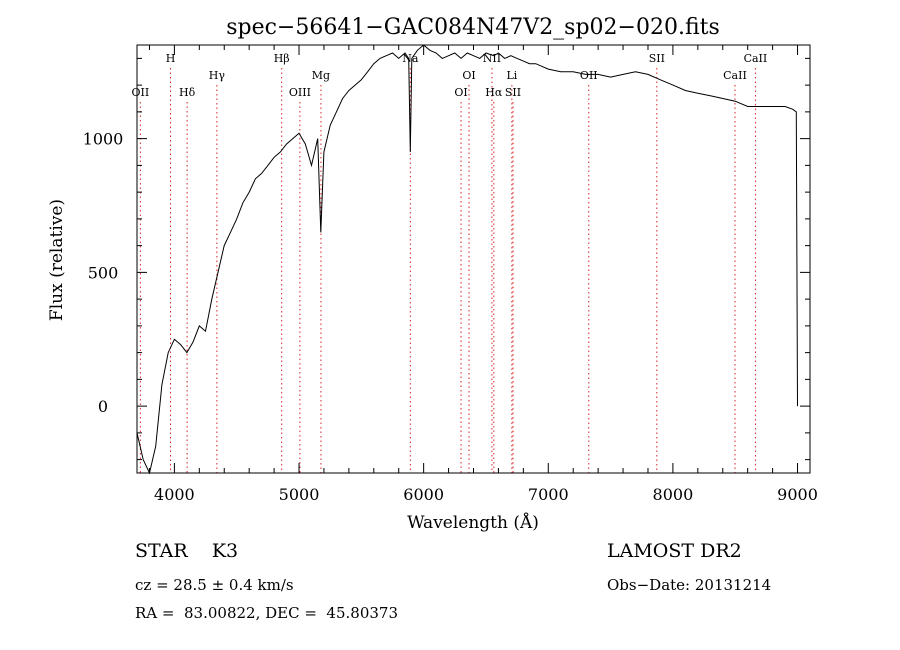 The width and height of the screenshot is (900, 650). What do you see at coordinates (797, 494) in the screenshot?
I see `x-tick-label: 9000` at bounding box center [797, 494].